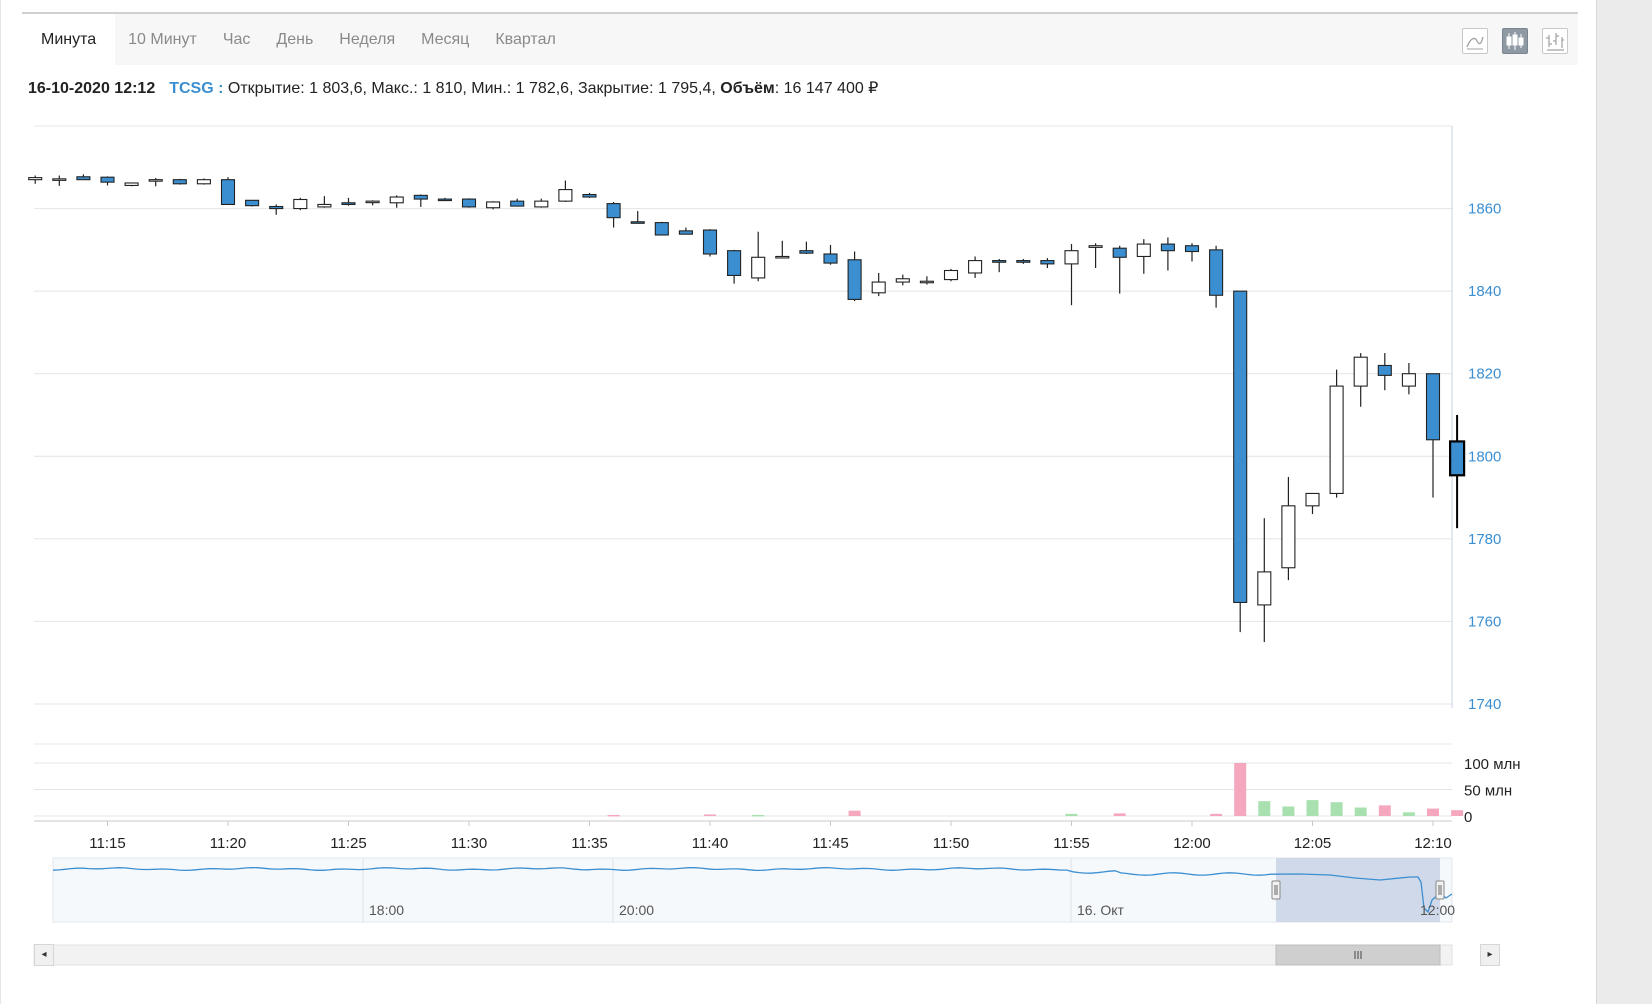 This screenshot has width=1652, height=1004. I want to click on x-tick-label: 11:25, so click(348, 843).